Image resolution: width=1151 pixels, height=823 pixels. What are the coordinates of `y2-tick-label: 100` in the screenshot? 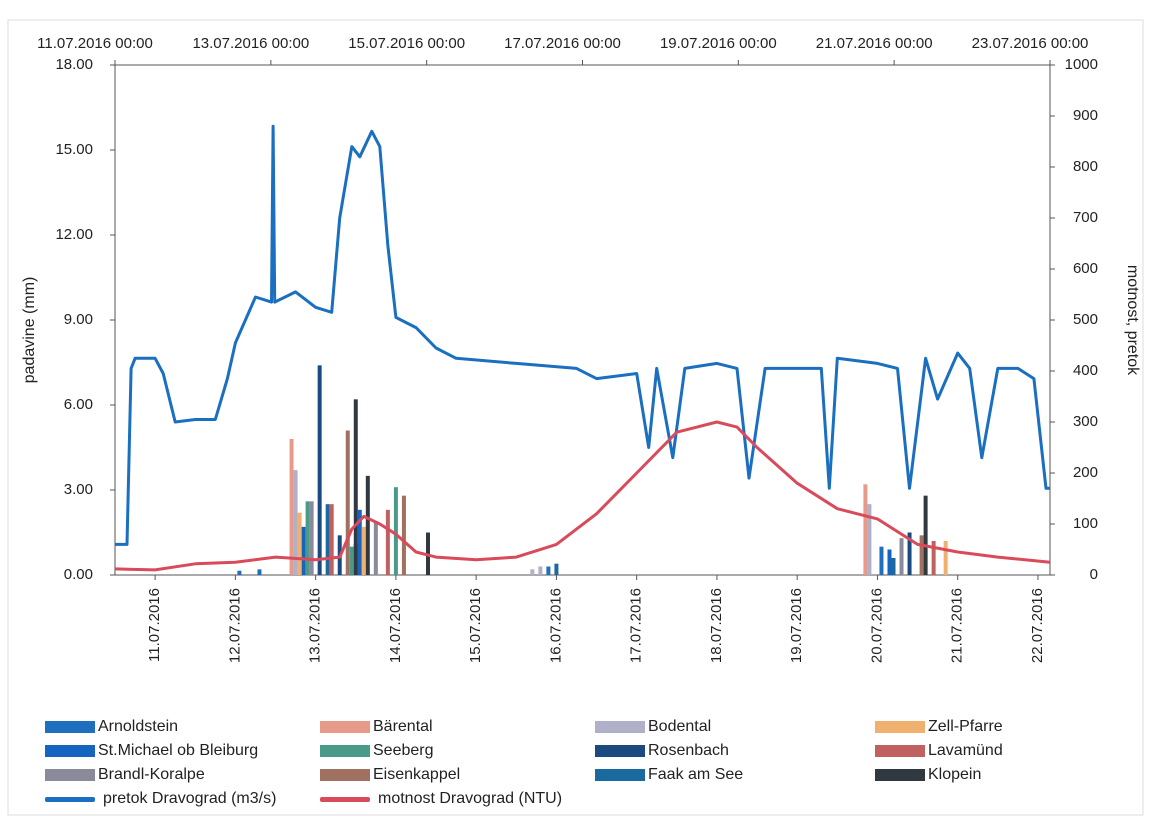 It's located at (1085, 523).